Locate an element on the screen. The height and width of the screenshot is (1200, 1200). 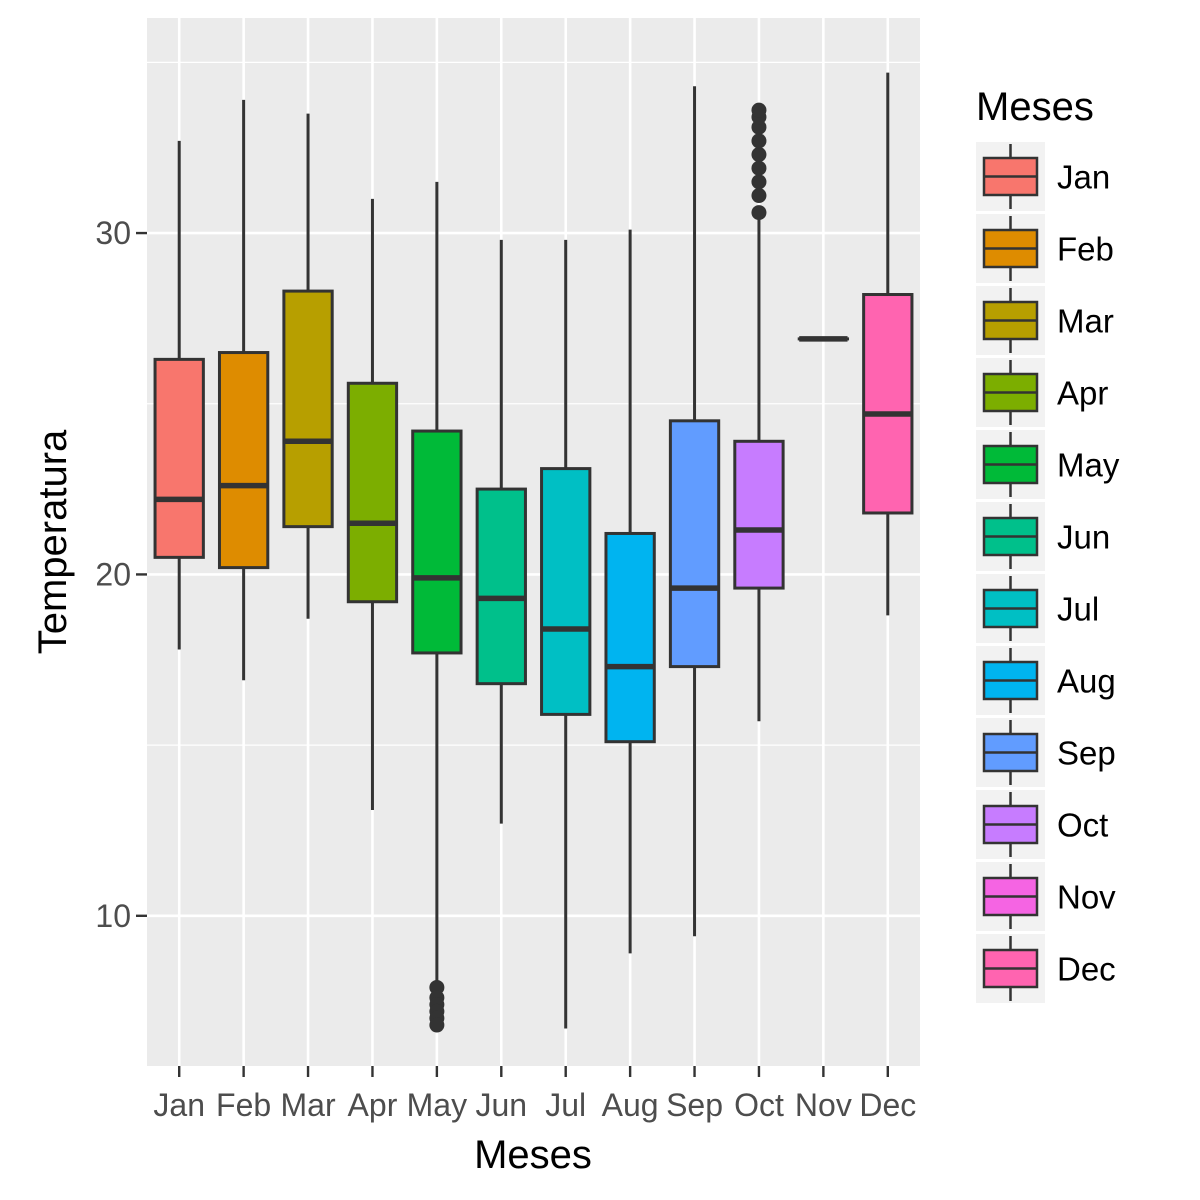
legend-label: Dec is located at coordinates (1086, 969).